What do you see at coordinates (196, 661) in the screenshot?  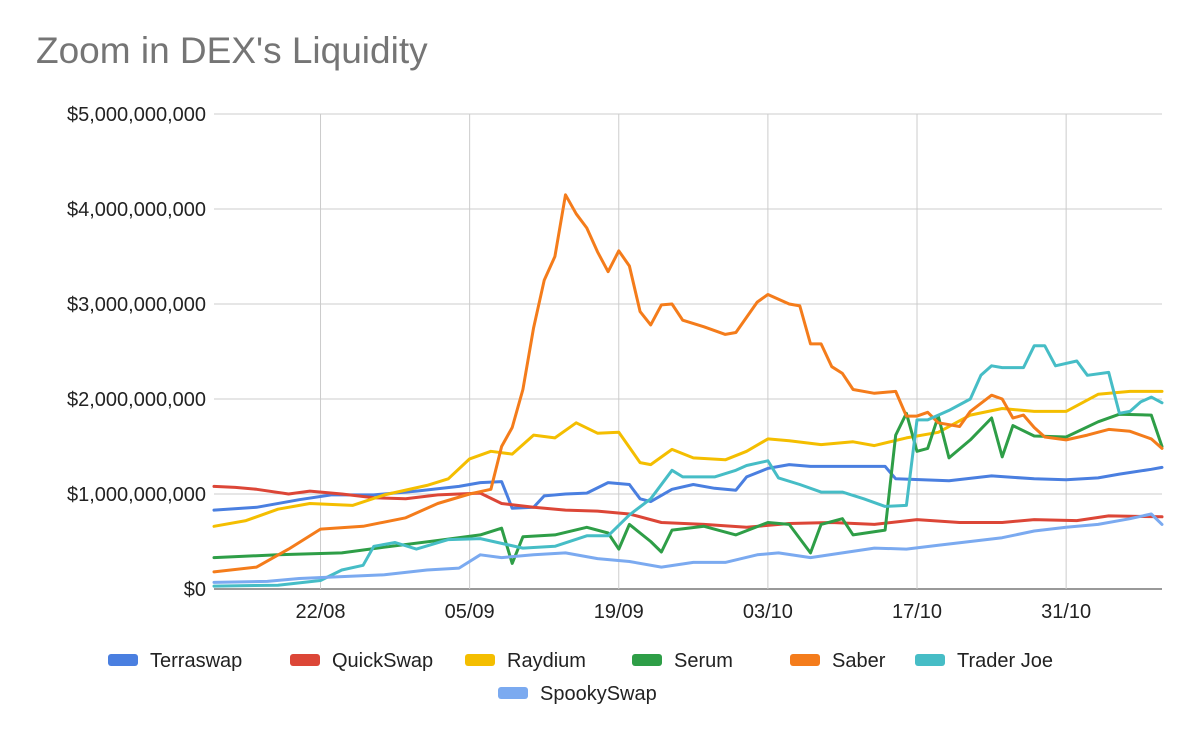 I see `legend-label-terraswap: Terraswap` at bounding box center [196, 661].